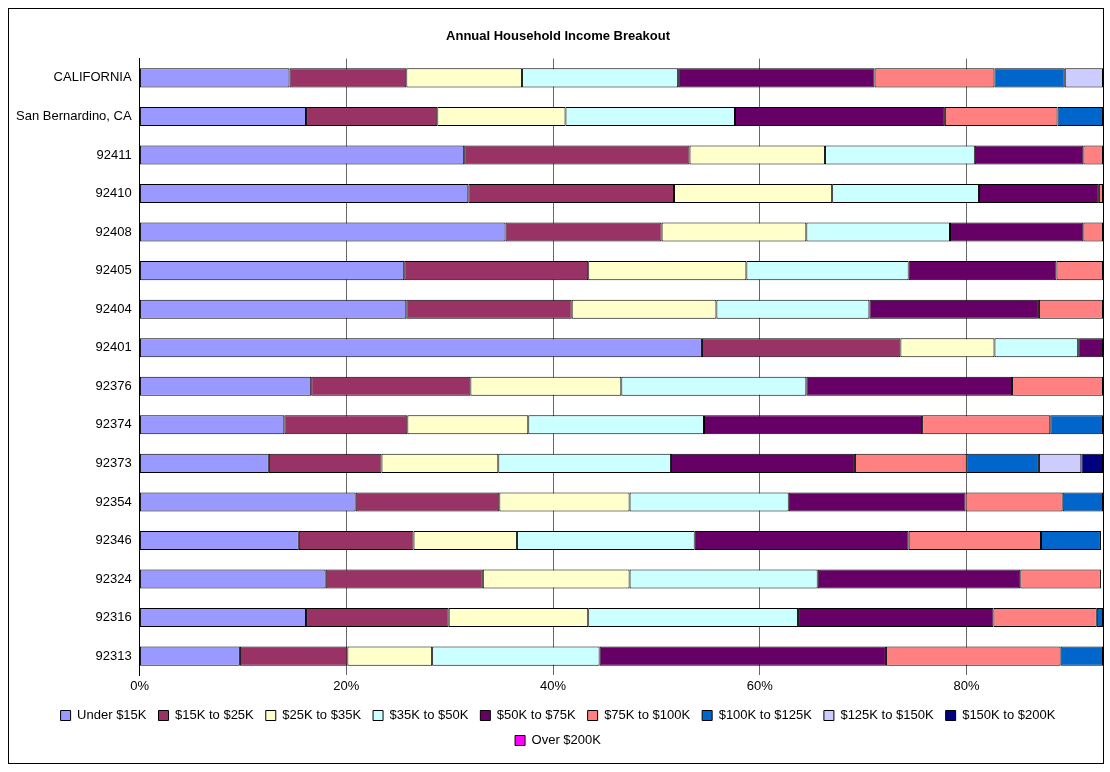 The image size is (1110, 772). What do you see at coordinates (114, 154) in the screenshot?
I see `y-tick-label: 92411` at bounding box center [114, 154].